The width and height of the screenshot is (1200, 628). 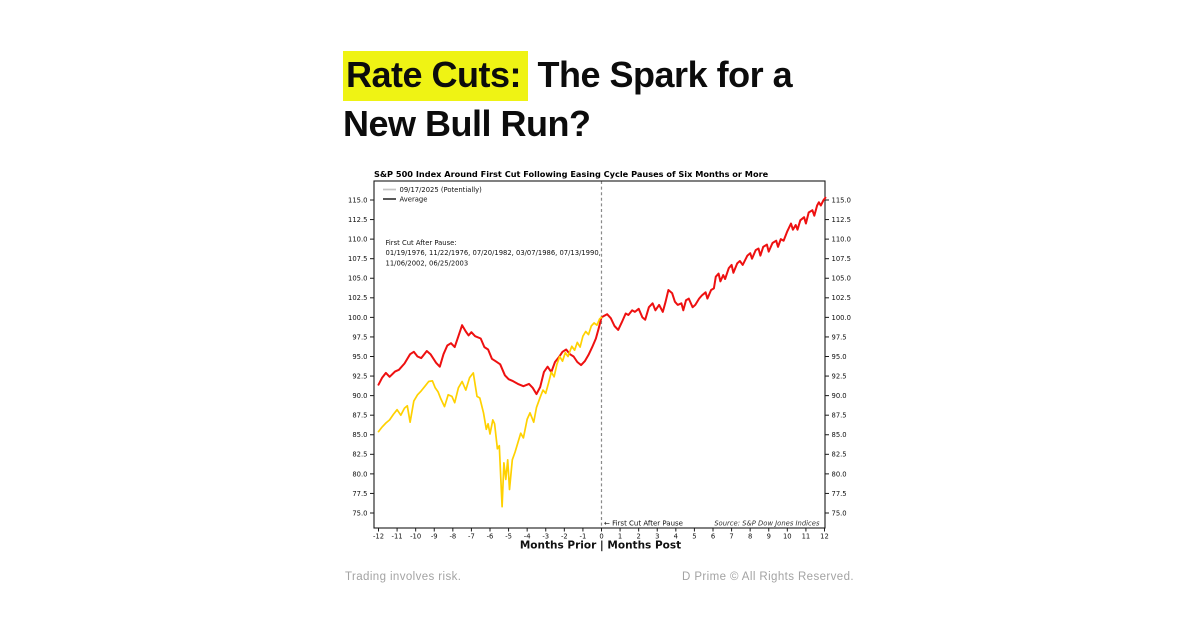 What do you see at coordinates (359, 376) in the screenshot?
I see `y-axis-tick-label: 92.5` at bounding box center [359, 376].